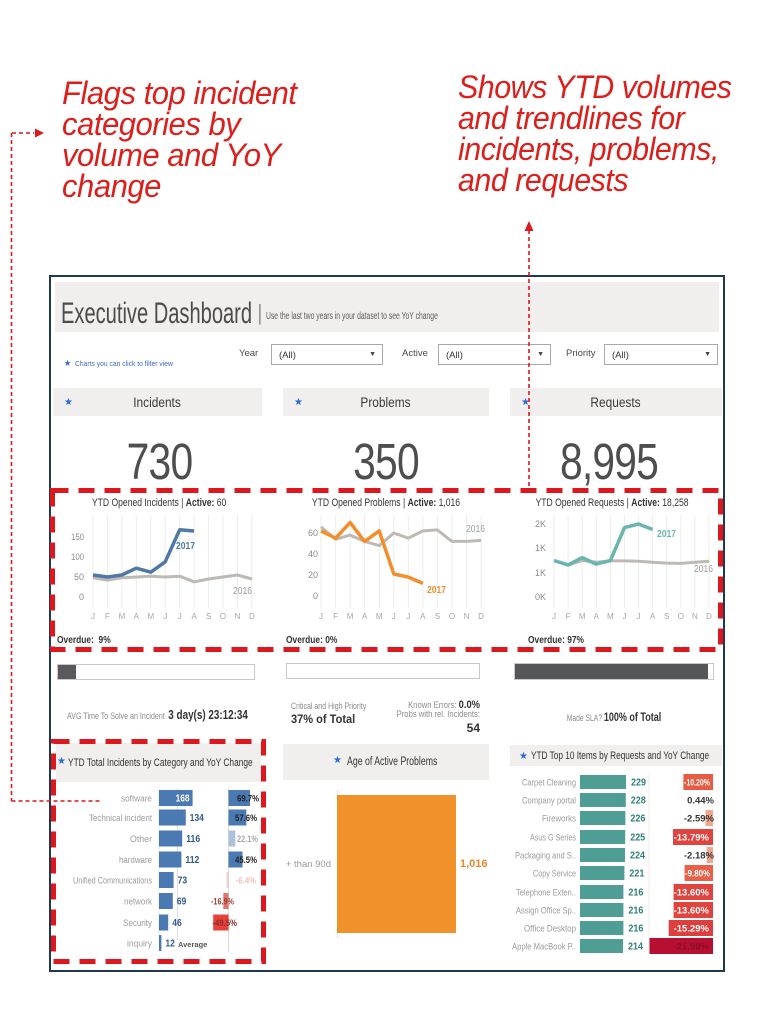 Image resolution: width=771 pixels, height=1024 pixels. Describe the element at coordinates (313, 533) in the screenshot. I see `svg-text: 60` at that location.